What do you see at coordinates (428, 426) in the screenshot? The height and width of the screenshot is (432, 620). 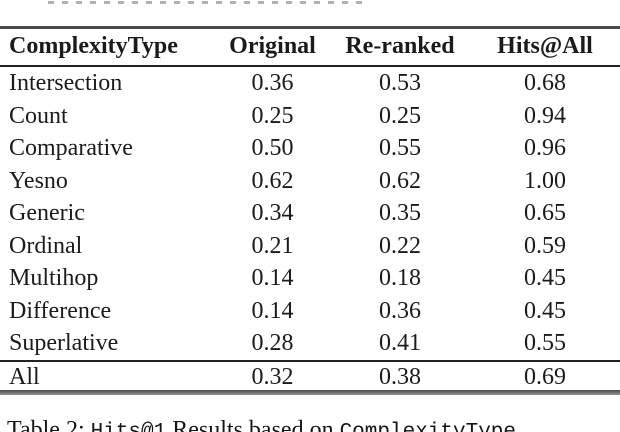 I see `caption-type-code: ComplexityType` at bounding box center [428, 426].